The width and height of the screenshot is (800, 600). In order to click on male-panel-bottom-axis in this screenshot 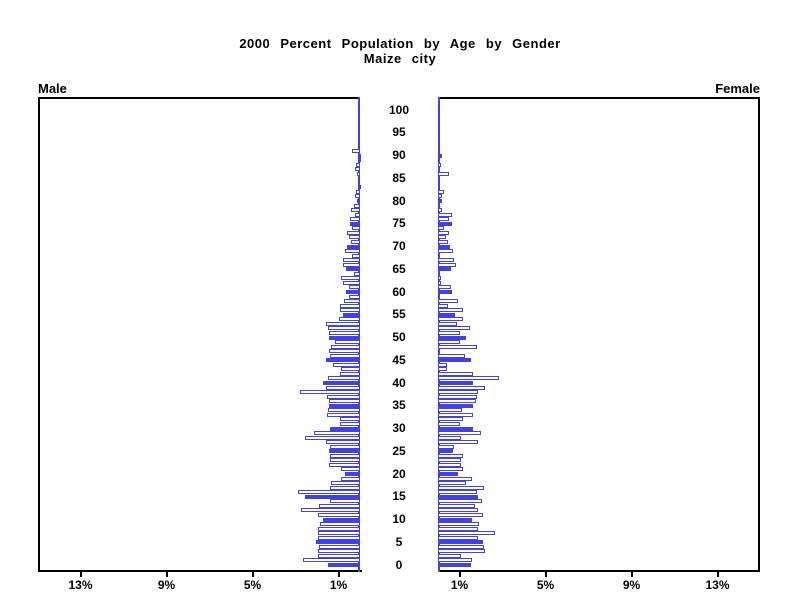, I will do `click(200, 571)`.